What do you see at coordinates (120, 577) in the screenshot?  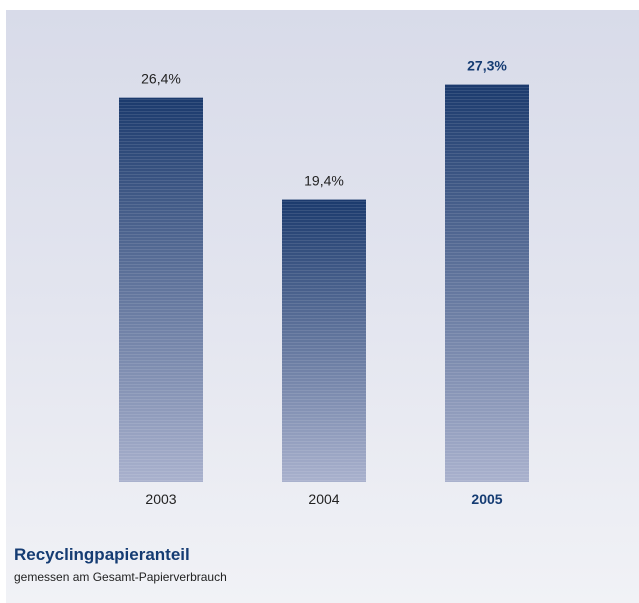 I see `chart-subtitle: gemessen am Gesamt-Papierverbrauch` at bounding box center [120, 577].